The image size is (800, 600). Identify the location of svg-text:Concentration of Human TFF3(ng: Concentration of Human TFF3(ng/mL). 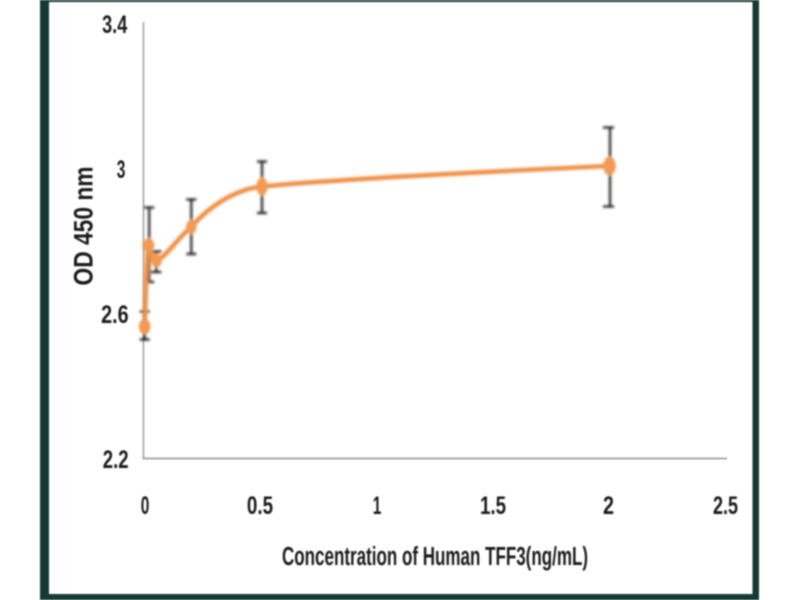
(435, 557).